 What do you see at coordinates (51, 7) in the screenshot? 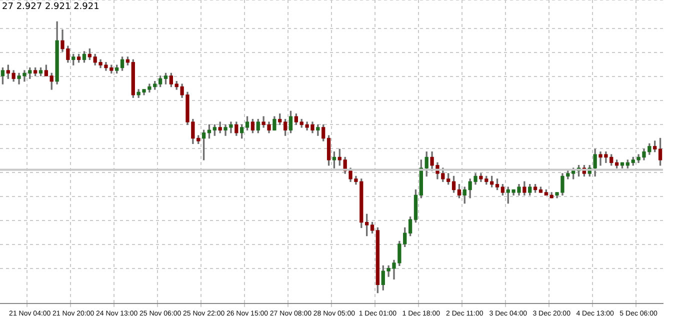
I see `text: 27 2.927 2.921 2.921` at bounding box center [51, 7].